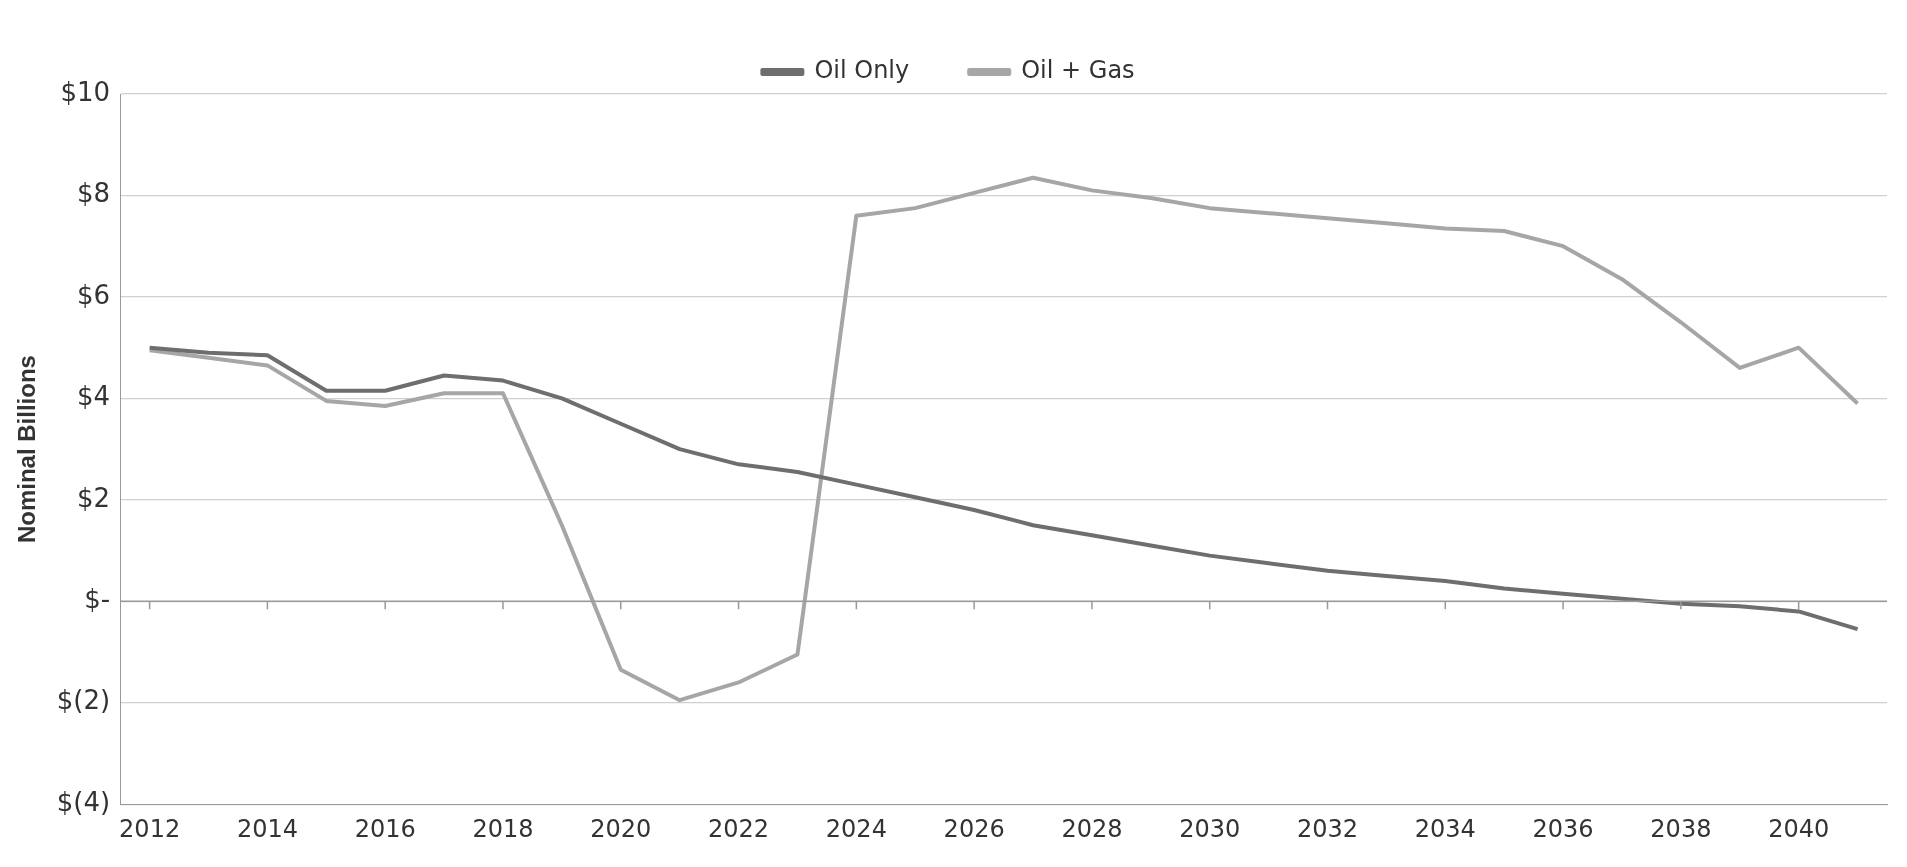 The image size is (1907, 867). What do you see at coordinates (503, 828) in the screenshot?
I see `x-tick-label: 2018` at bounding box center [503, 828].